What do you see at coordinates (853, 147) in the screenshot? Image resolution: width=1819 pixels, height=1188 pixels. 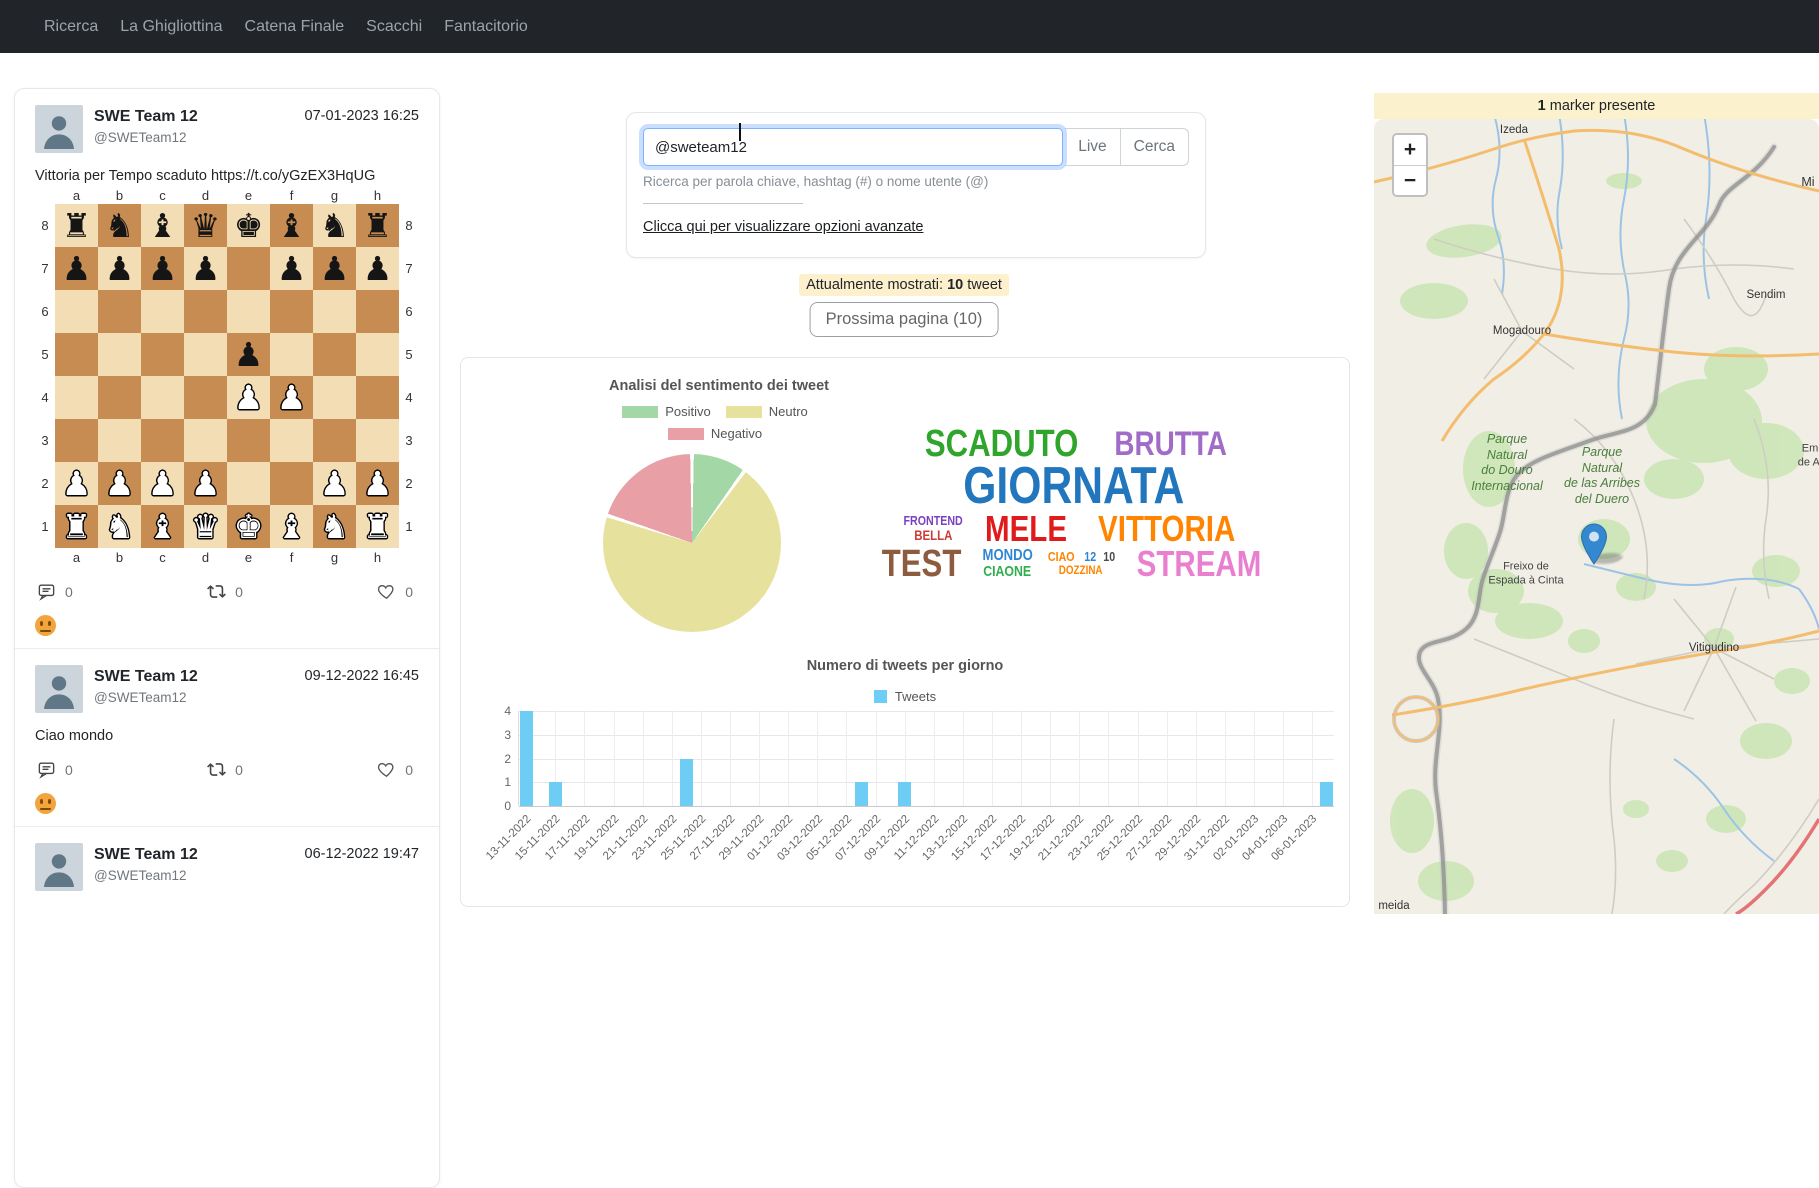 I see `search-input` at bounding box center [853, 147].